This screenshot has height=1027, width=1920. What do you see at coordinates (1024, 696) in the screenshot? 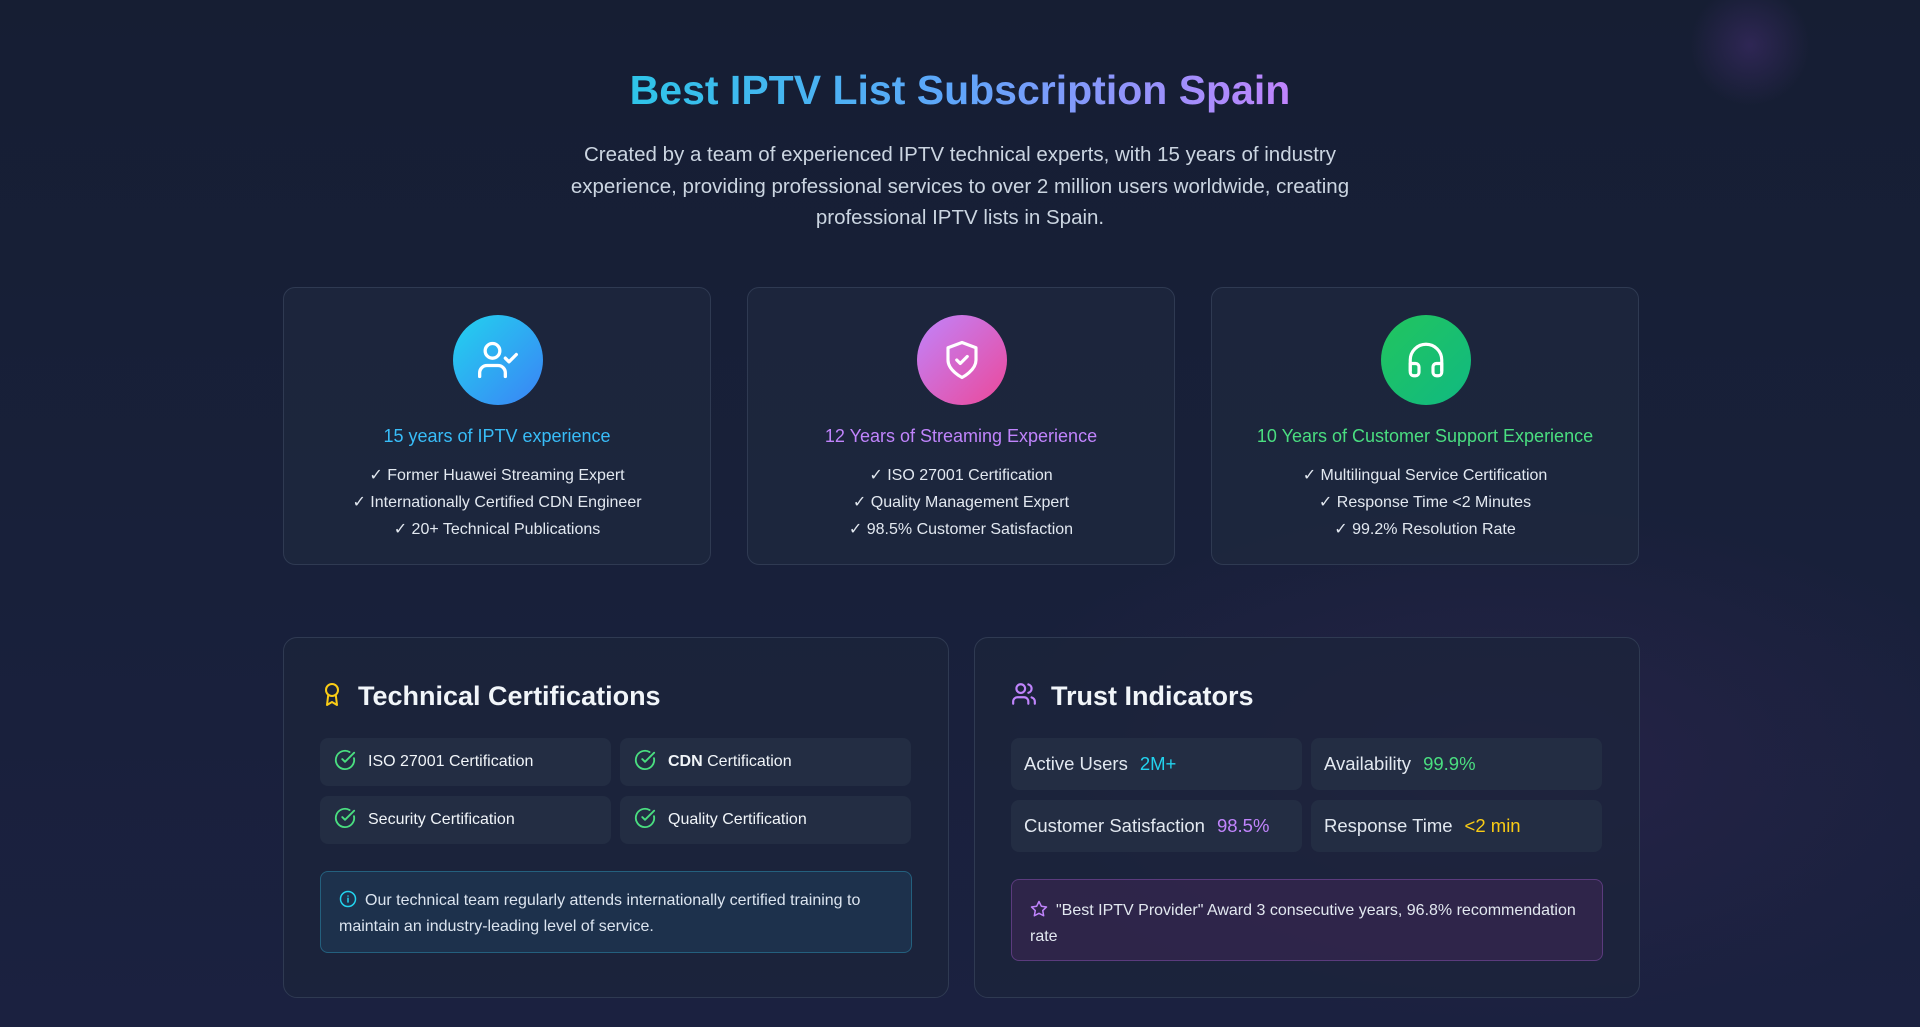
I see `users-icon` at bounding box center [1024, 696].